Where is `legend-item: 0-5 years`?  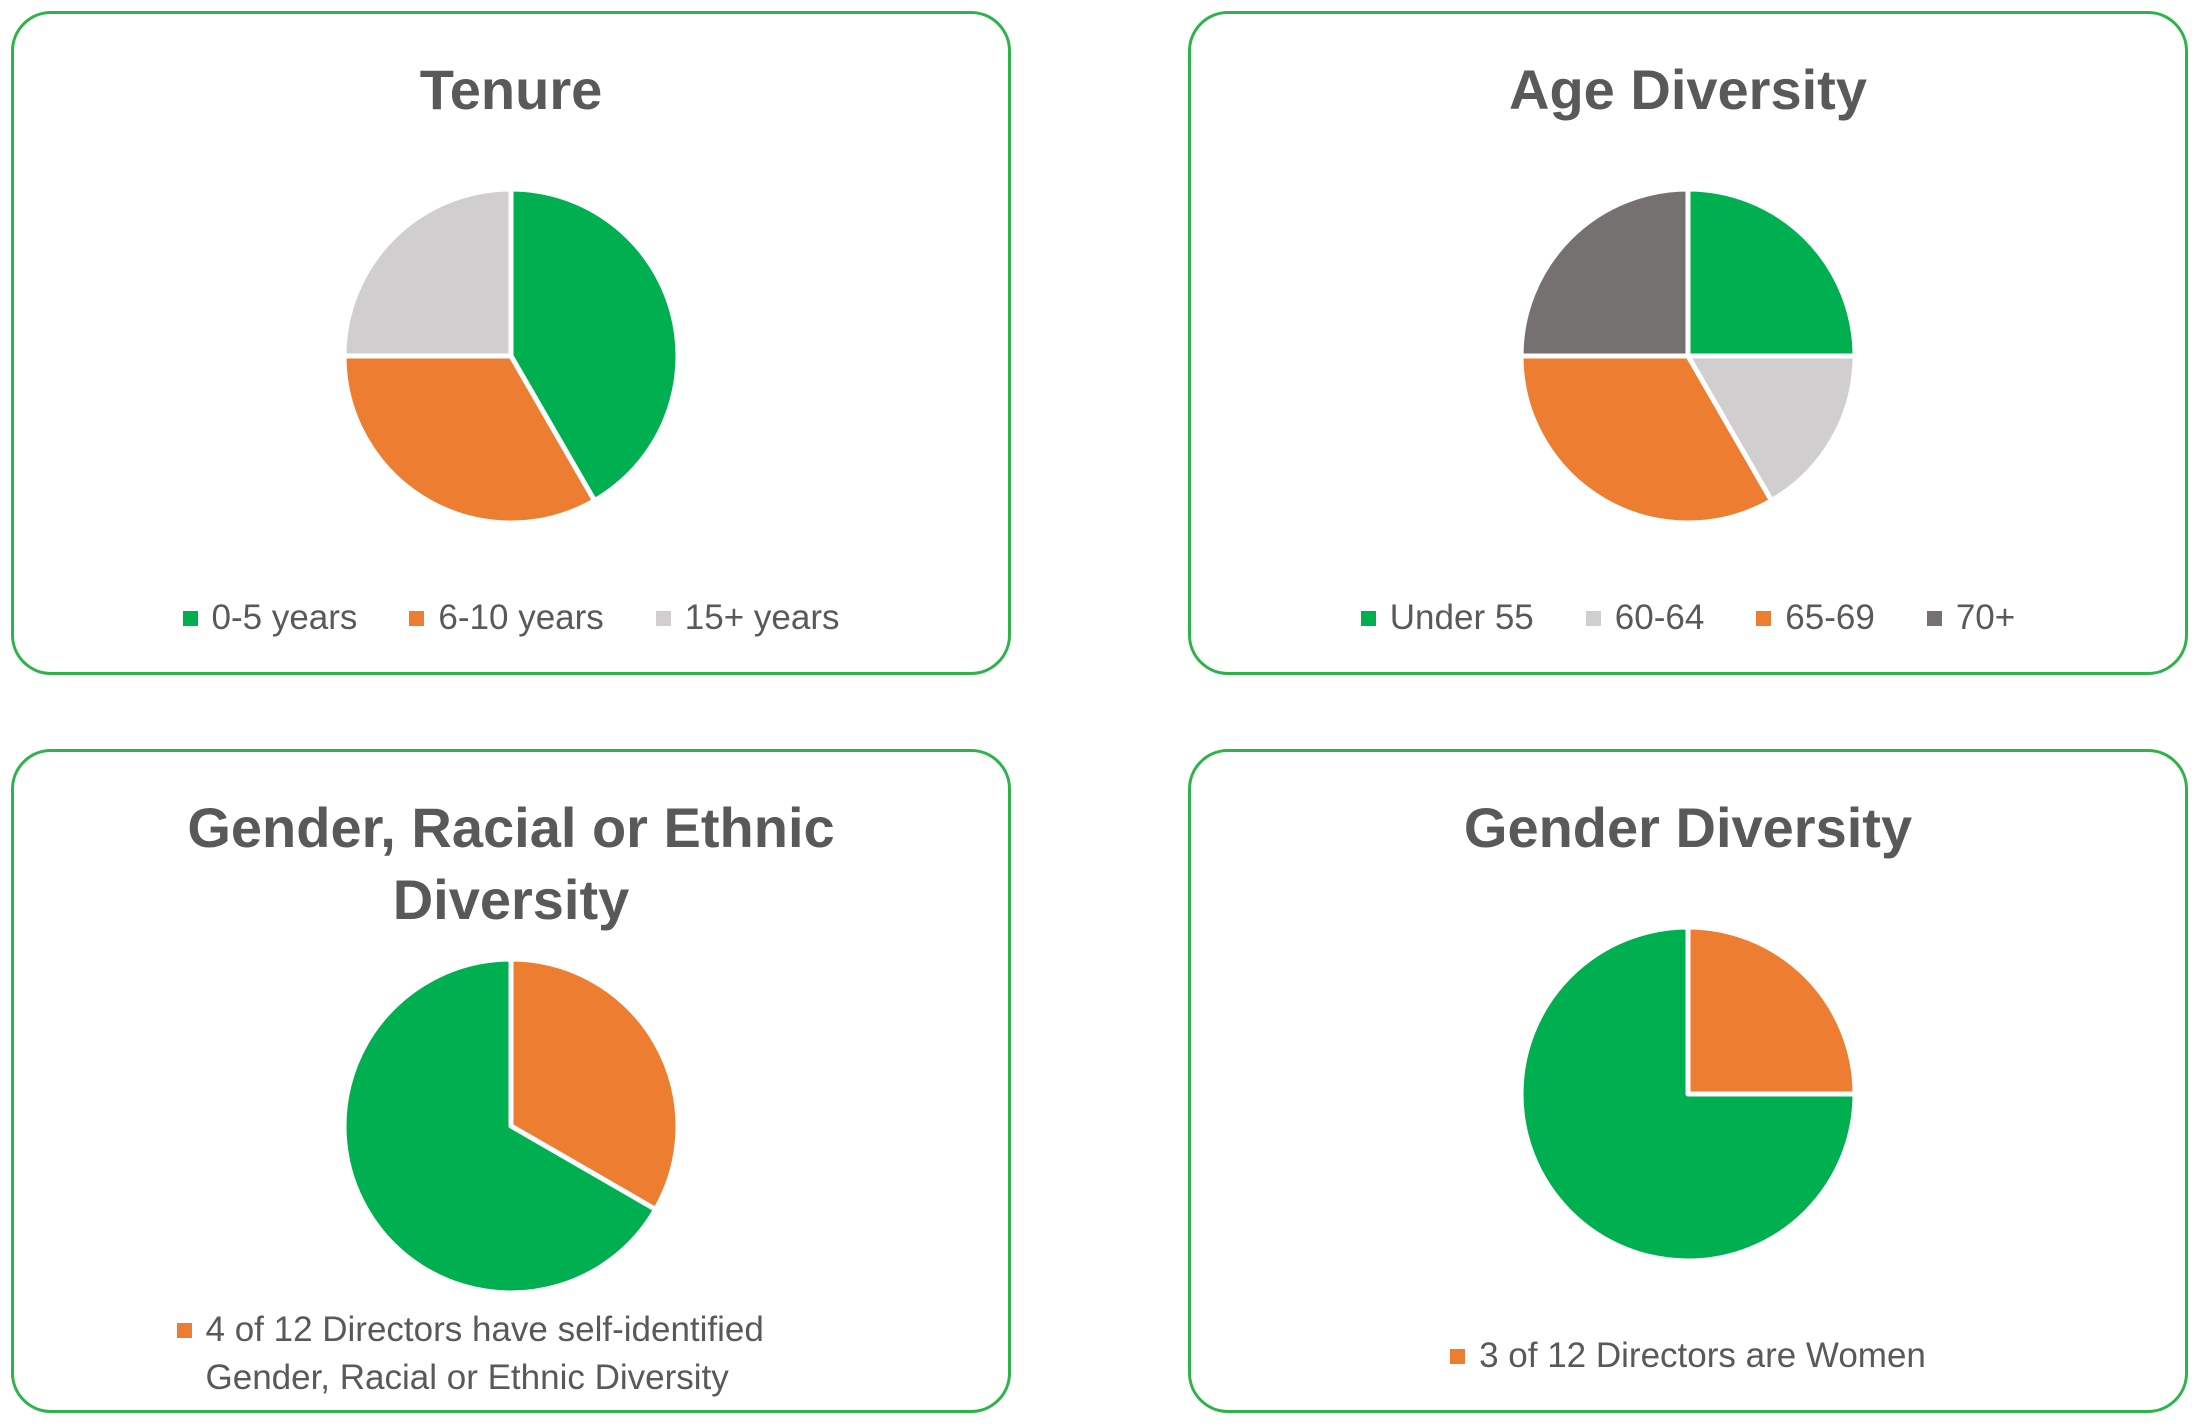
legend-item: 0-5 years is located at coordinates (270, 618).